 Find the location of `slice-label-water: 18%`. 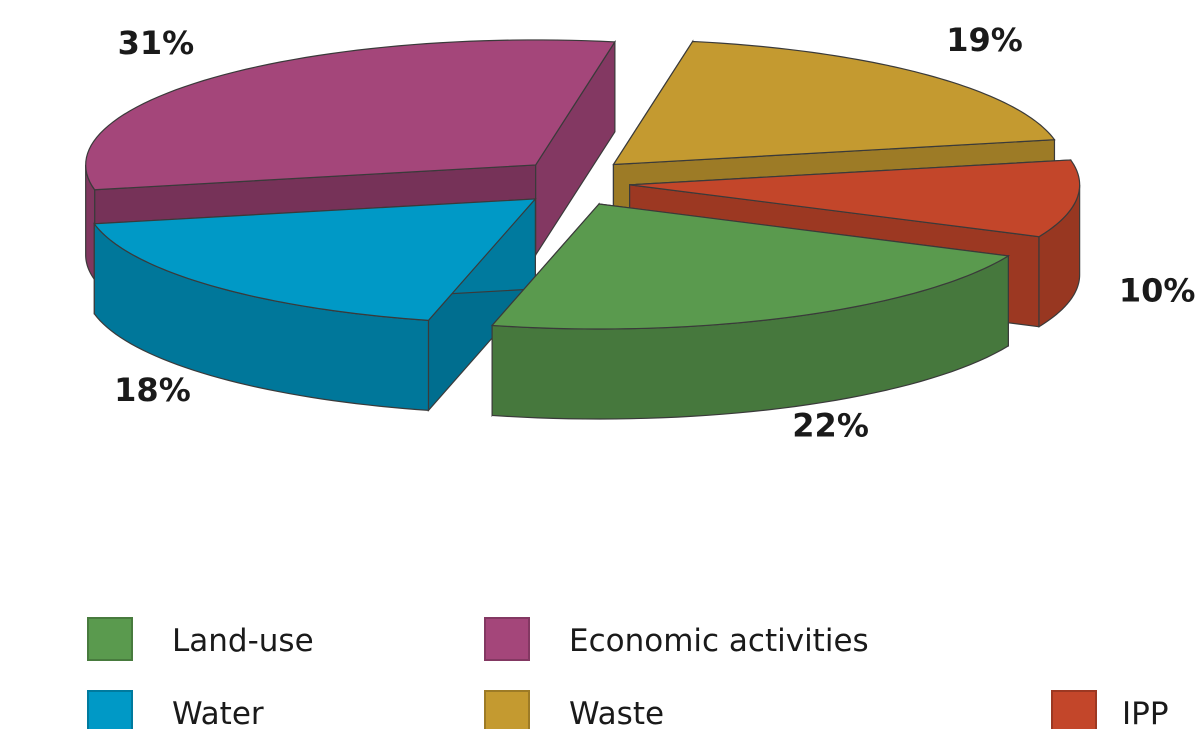

slice-label-water: 18% is located at coordinates (152, 390).